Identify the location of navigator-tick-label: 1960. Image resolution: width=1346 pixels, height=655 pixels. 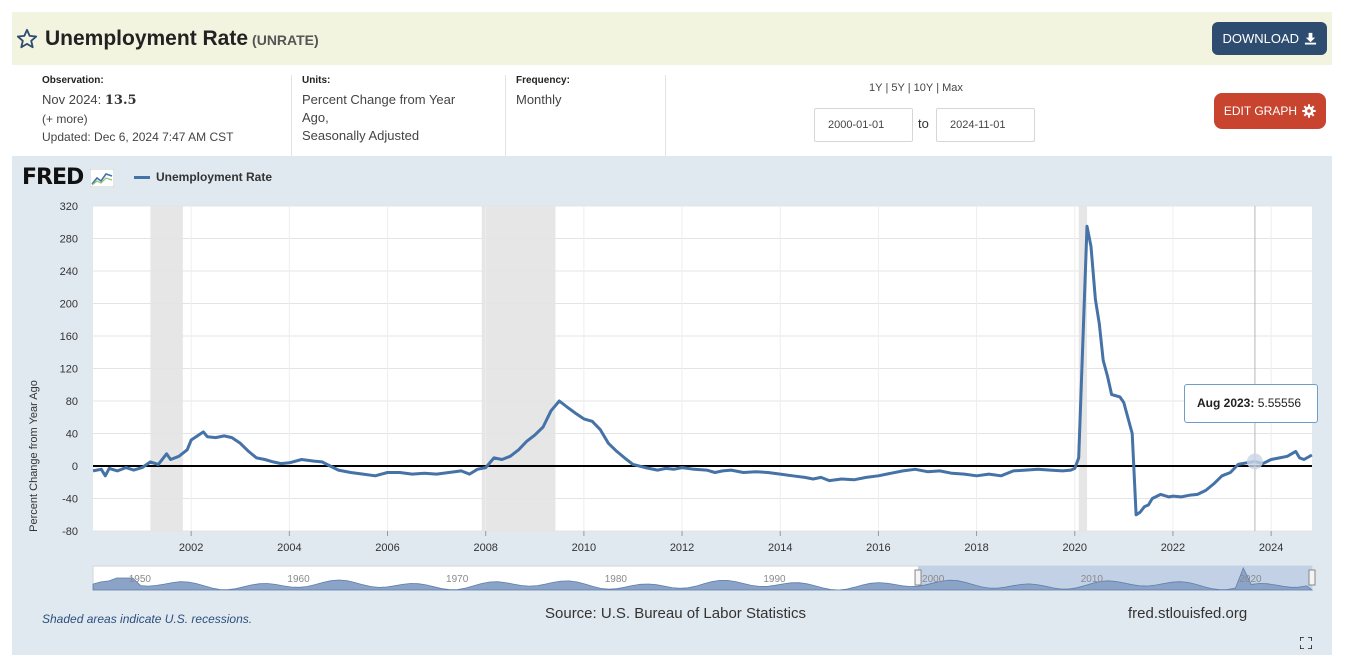
(298, 579).